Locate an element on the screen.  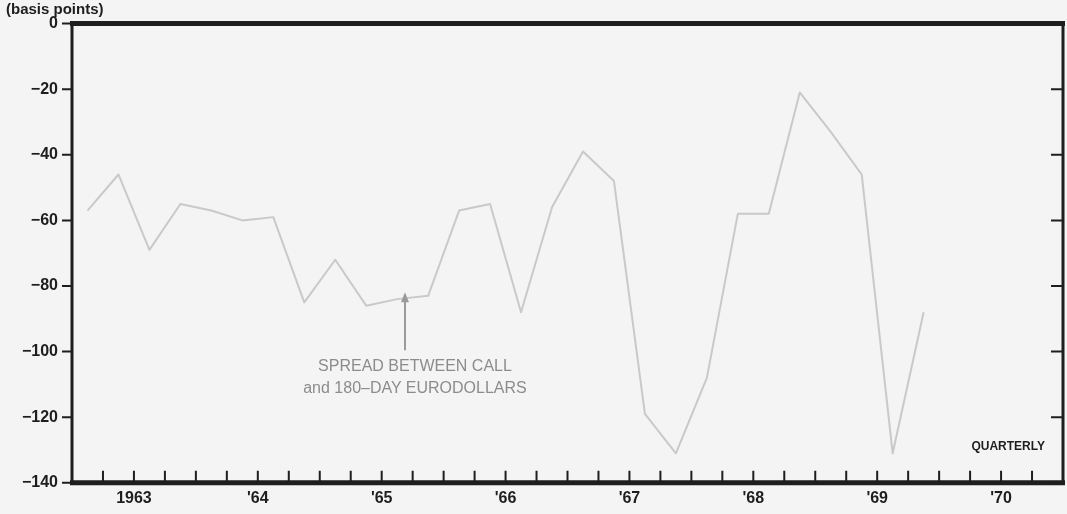
y-tick-label: −140 is located at coordinates (40, 482).